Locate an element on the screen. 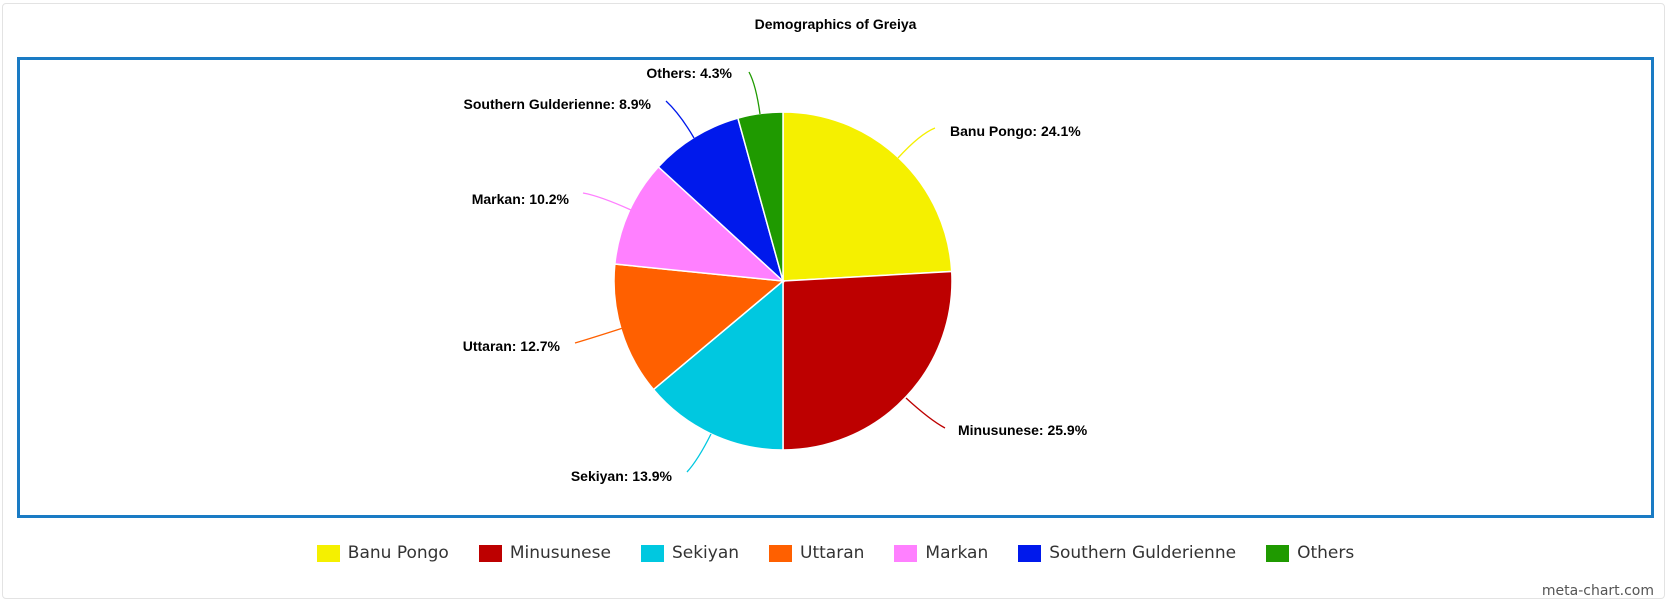 The image size is (1671, 603). legend-item-southern-gulderienne: Southern Gulderienne is located at coordinates (1127, 553).